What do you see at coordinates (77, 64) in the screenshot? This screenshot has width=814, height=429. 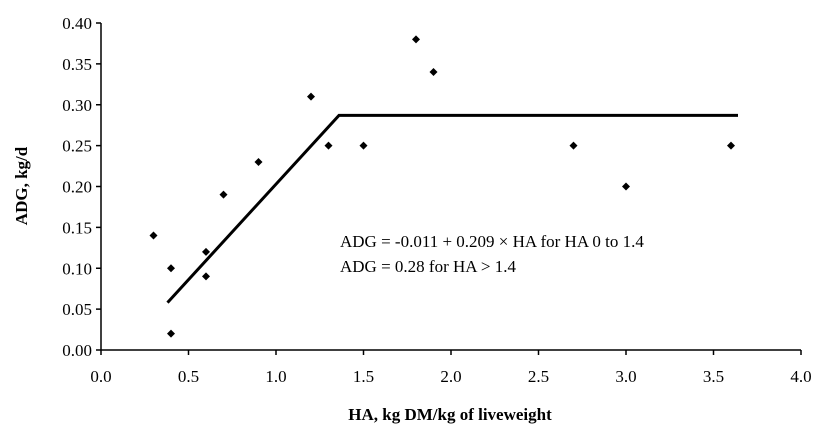 I see `y-tick-label: 0.35` at bounding box center [77, 64].